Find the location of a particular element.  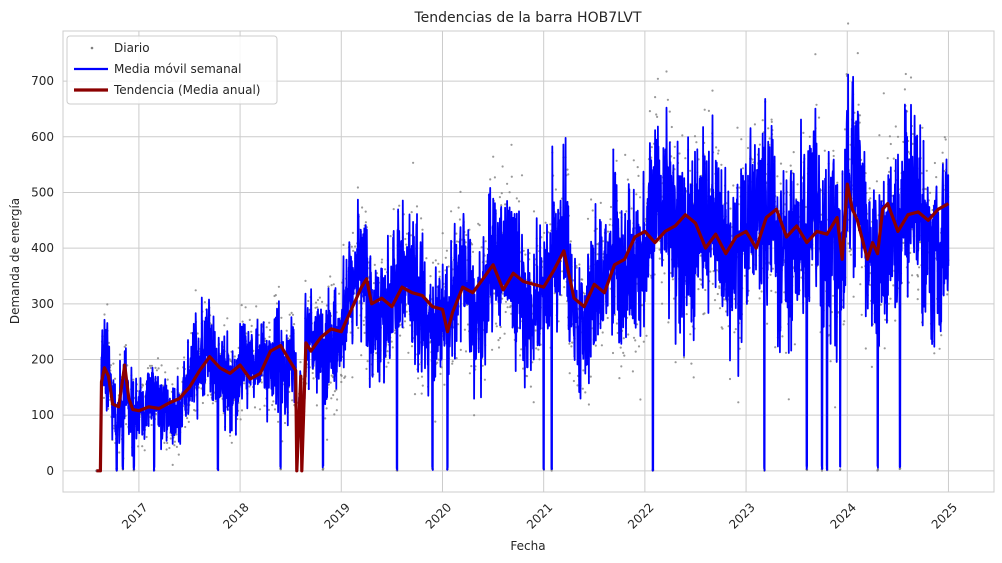

y-tick-label: 700 is located at coordinates (42, 81).